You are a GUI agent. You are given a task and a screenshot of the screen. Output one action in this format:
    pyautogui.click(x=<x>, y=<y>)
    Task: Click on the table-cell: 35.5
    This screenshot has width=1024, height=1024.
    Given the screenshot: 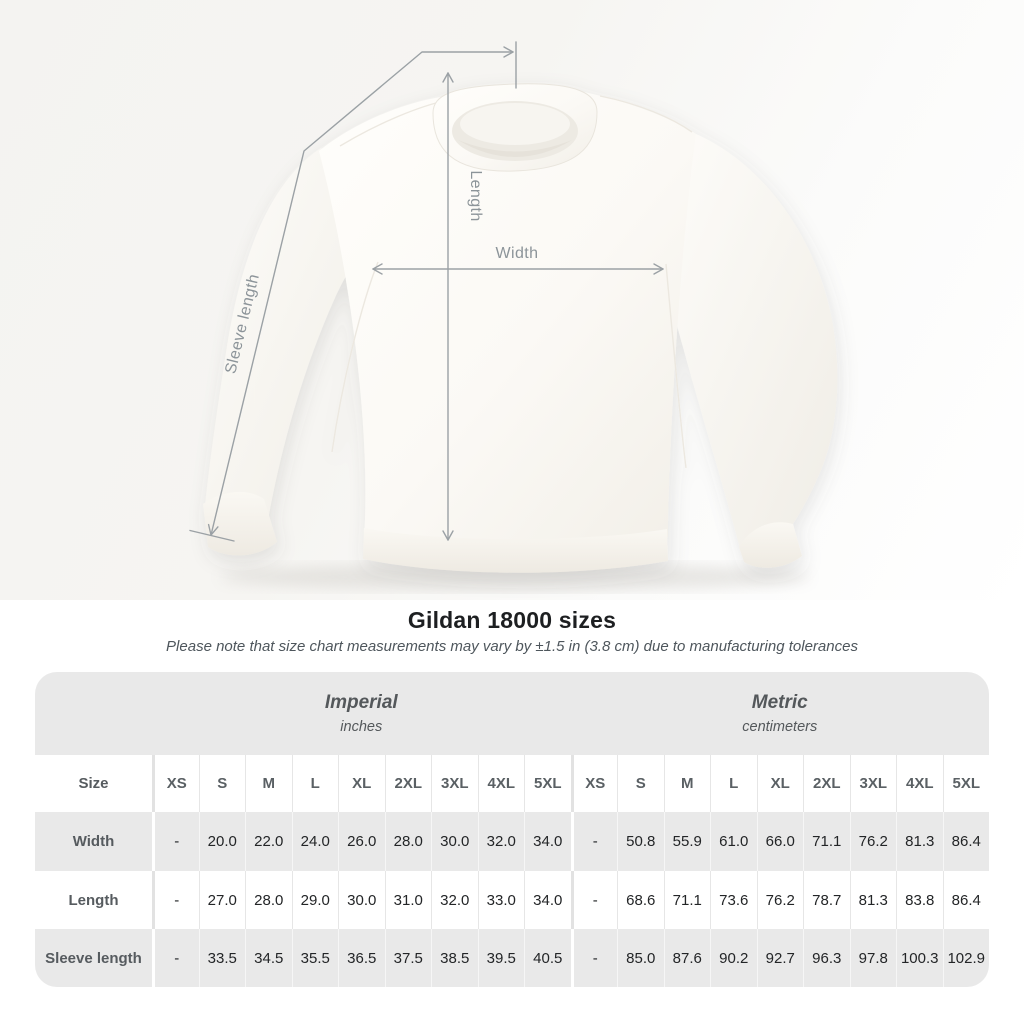 What is the action you would take?
    pyautogui.click(x=314, y=958)
    